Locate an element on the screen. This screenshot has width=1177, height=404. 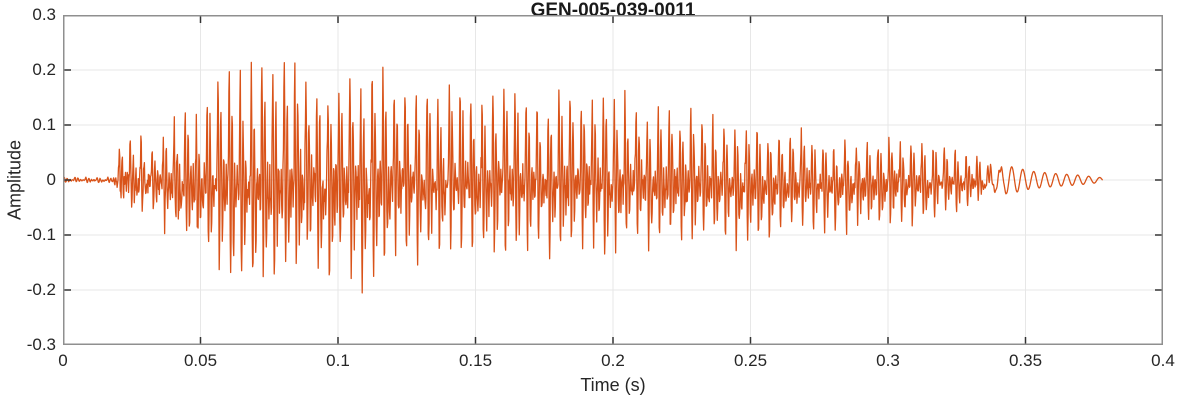
x-tick-label: 0.35 is located at coordinates (1025, 360).